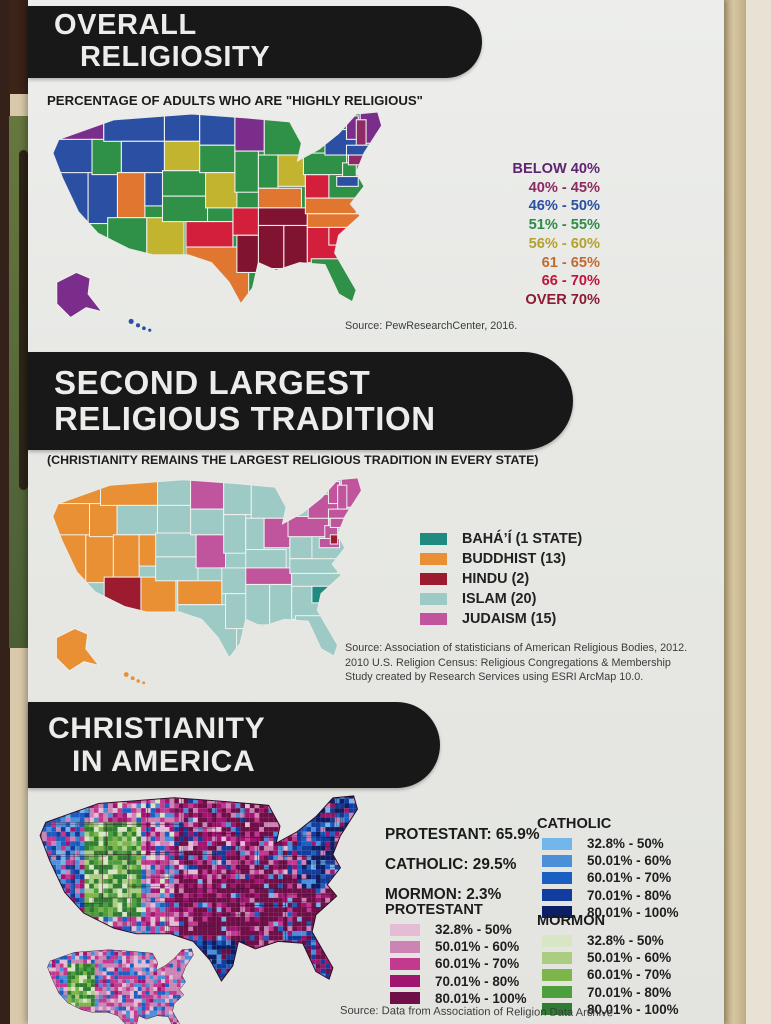 Image resolution: width=771 pixels, height=1024 pixels. I want to click on tradition-legend-entry: JUDAISM (15), so click(501, 619).